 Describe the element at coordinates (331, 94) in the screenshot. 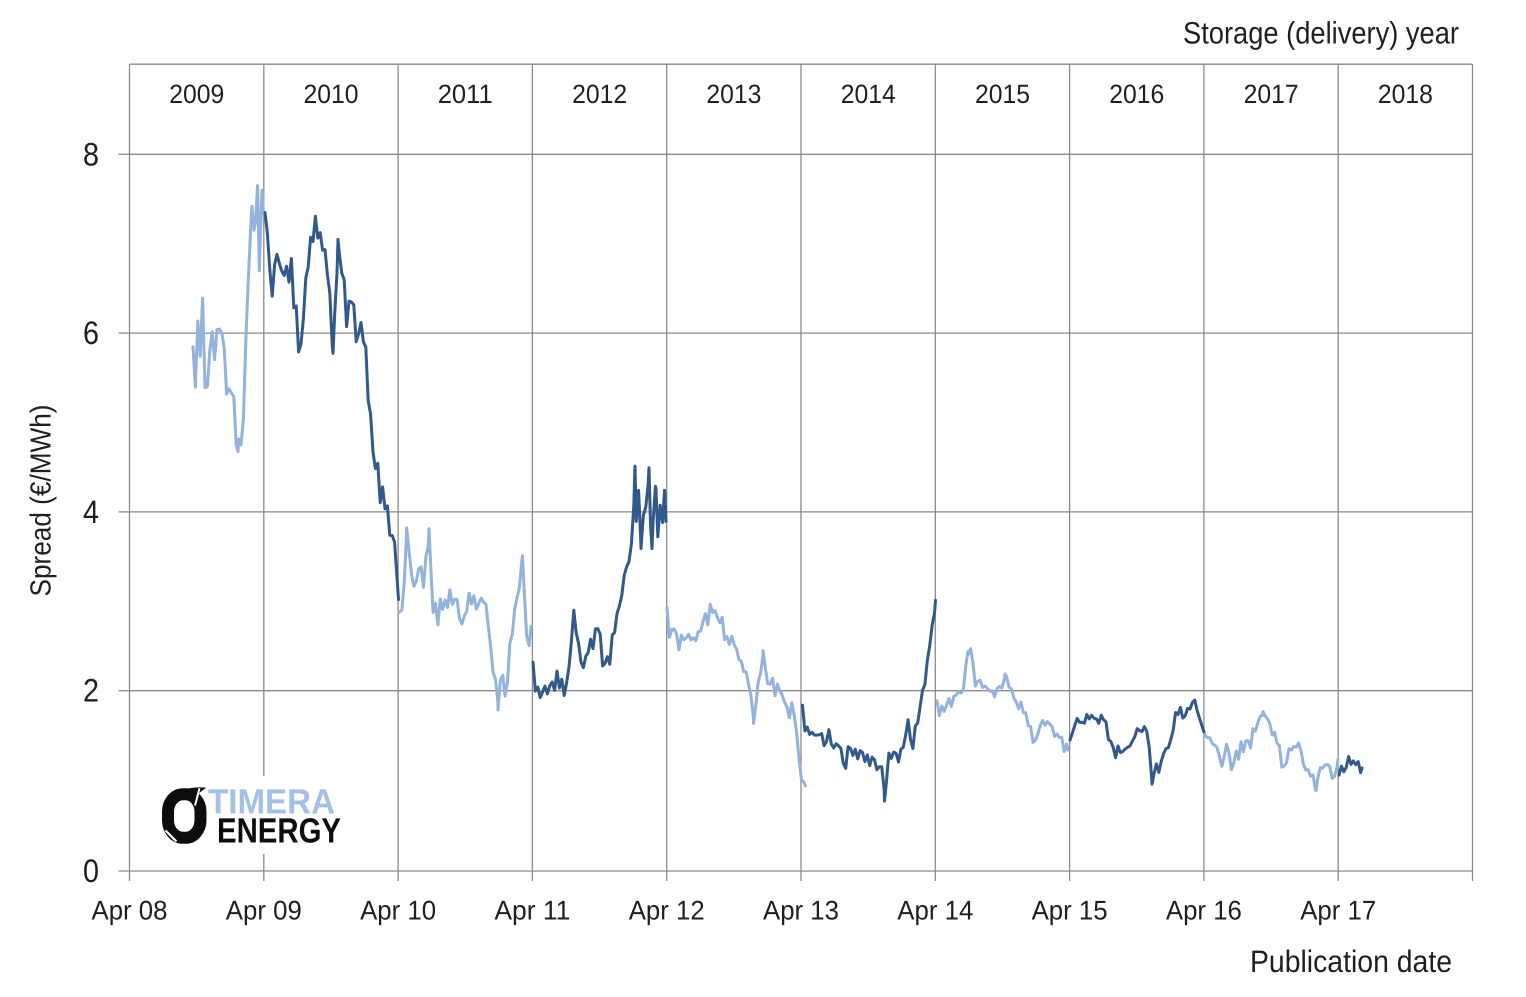

I see `svg-text: 2010` at that location.